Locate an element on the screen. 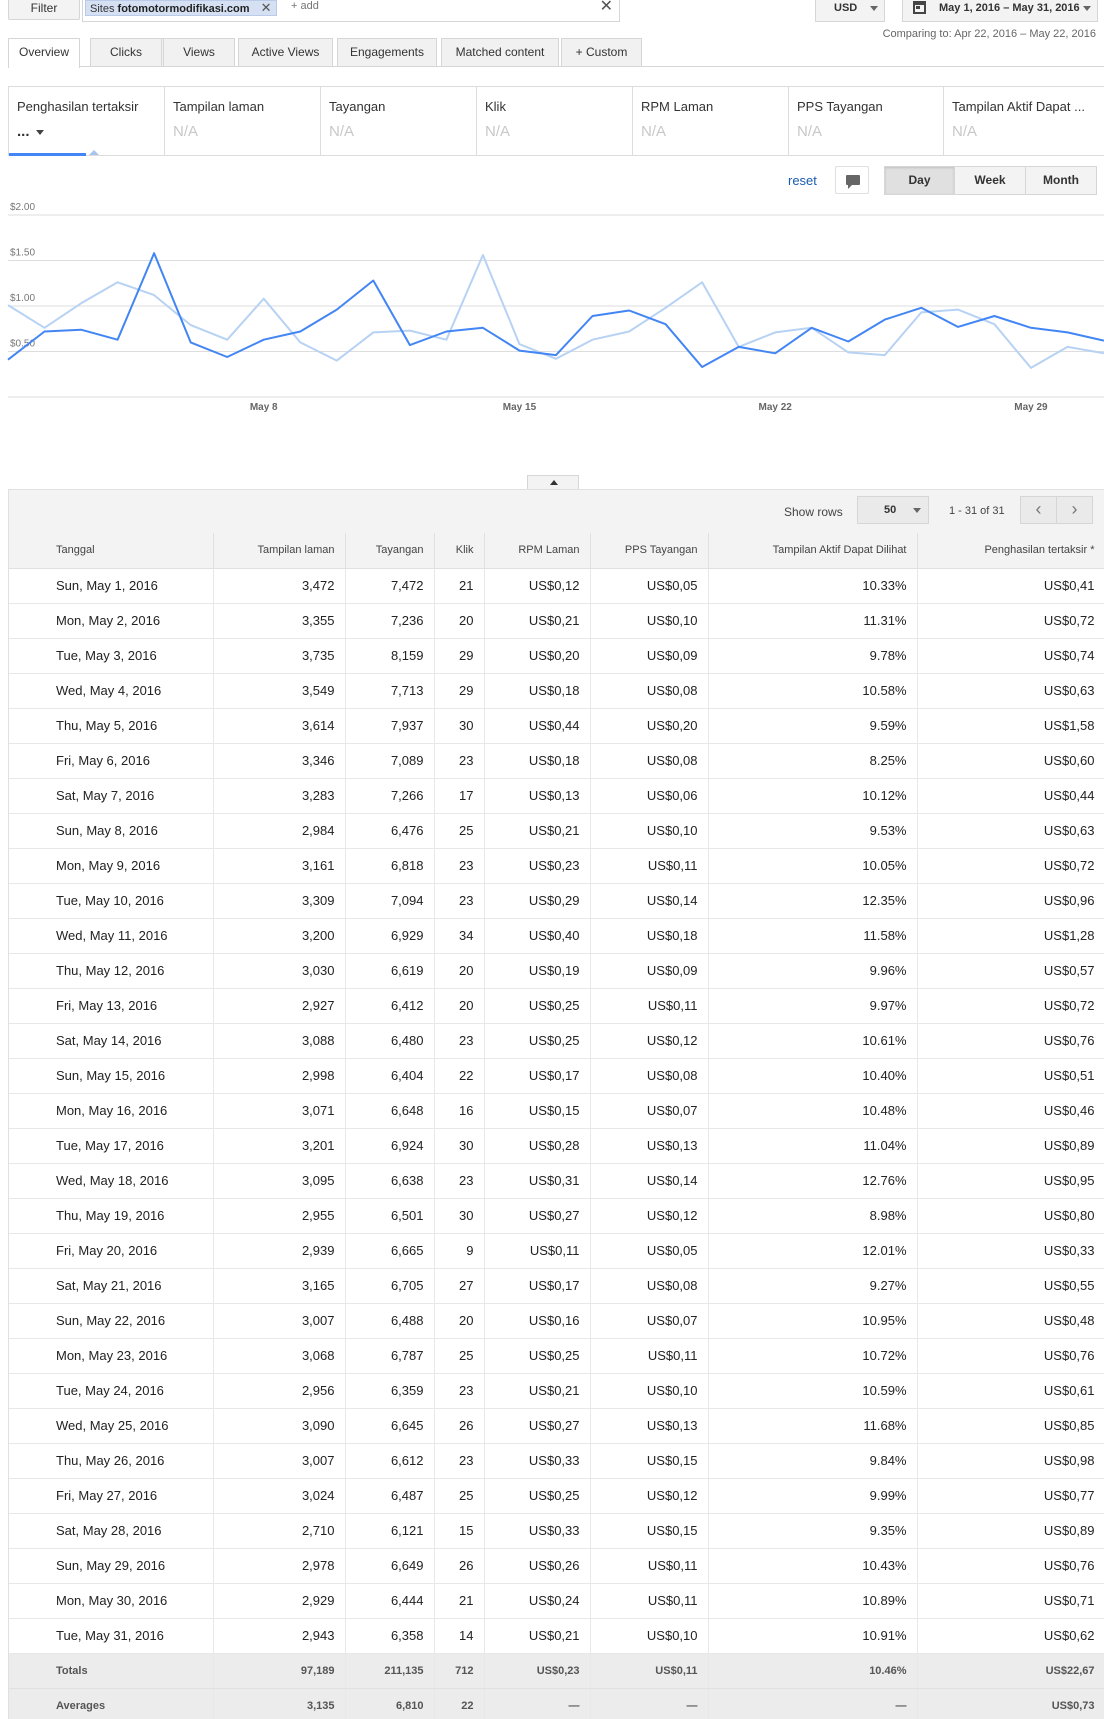  currency-select: USD is located at coordinates (850, 11).